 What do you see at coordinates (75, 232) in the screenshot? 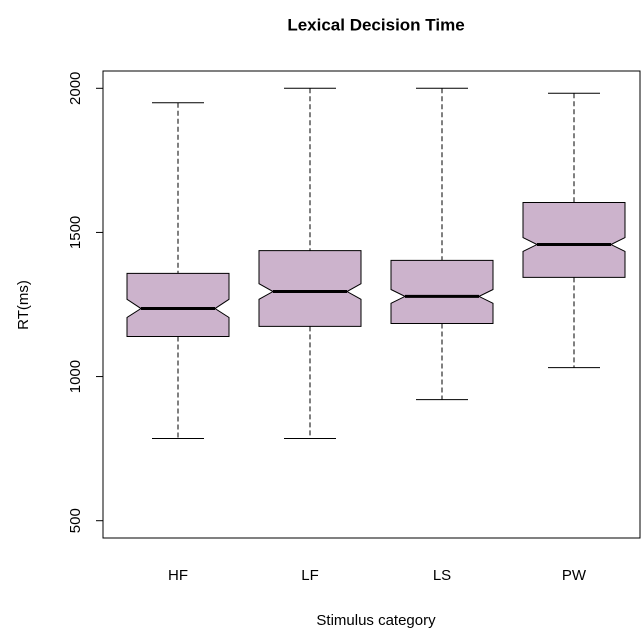
I see `y-tick-label: 1500` at bounding box center [75, 232].